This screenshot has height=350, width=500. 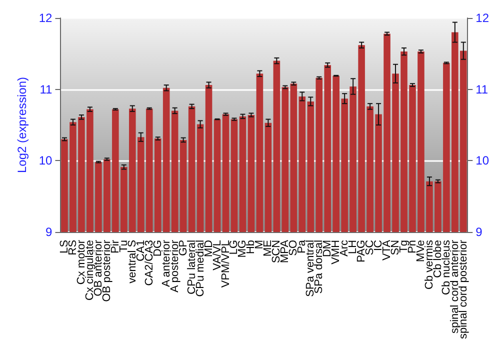 I want to click on x-tick-label: A posterior, so click(x=174, y=266).